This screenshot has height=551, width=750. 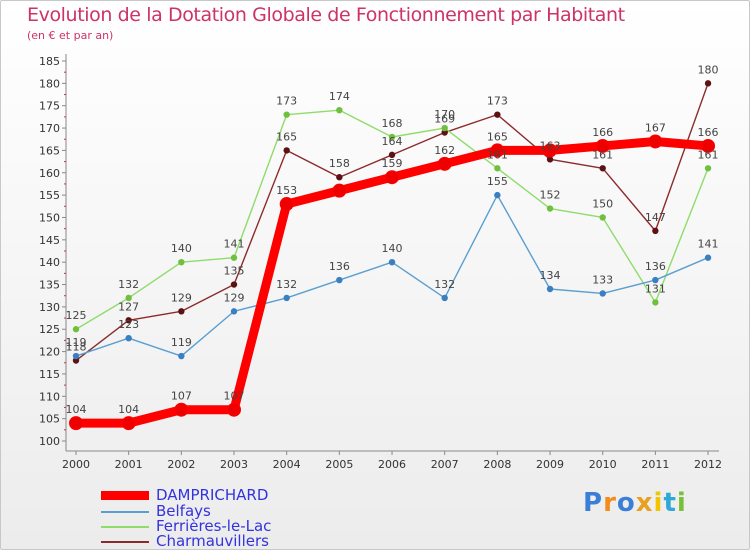 I want to click on data-label-ferrieres-le-lac: 131, so click(x=655, y=288).